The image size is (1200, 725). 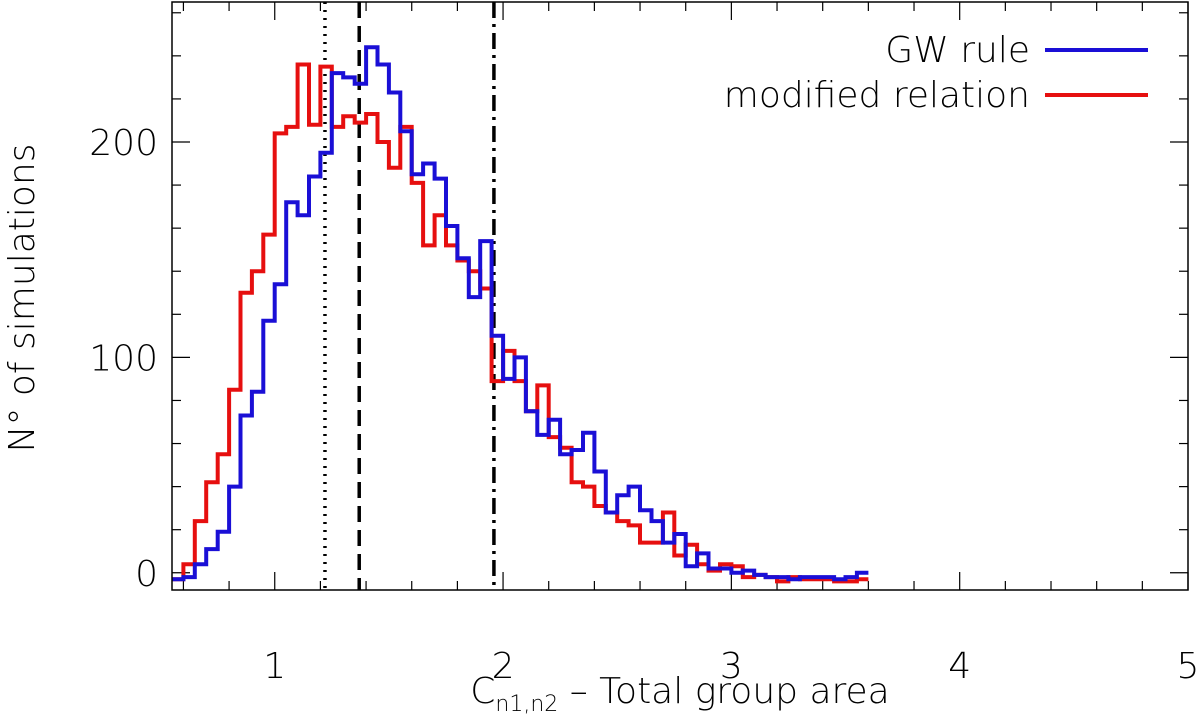 I want to click on x-tick-label: 1, so click(x=274, y=666).